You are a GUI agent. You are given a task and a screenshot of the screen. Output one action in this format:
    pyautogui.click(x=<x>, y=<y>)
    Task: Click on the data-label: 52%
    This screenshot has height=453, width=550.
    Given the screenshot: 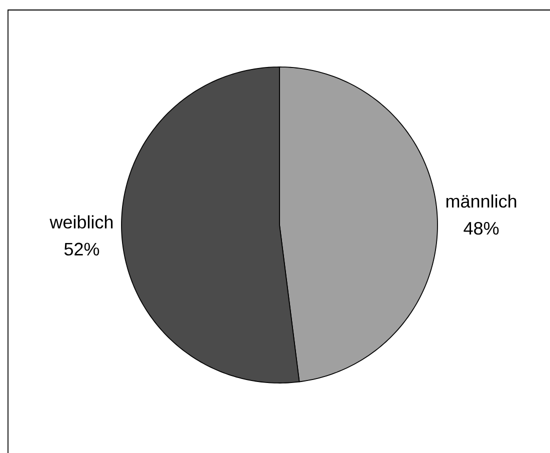 What is the action you would take?
    pyautogui.click(x=82, y=249)
    